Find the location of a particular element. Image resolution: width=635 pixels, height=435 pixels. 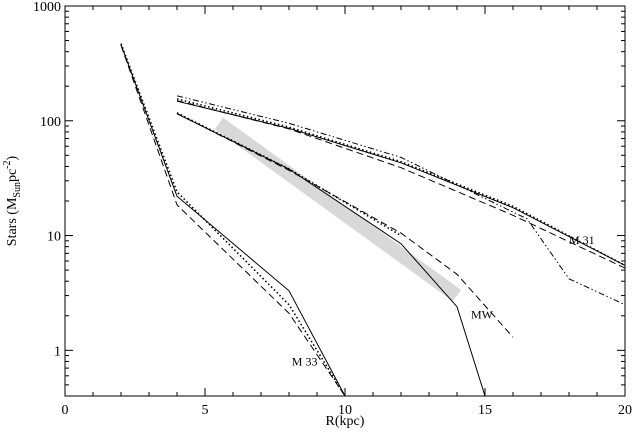

y-axis-title: Stars (MSunpc-2) is located at coordinates (12, 200).